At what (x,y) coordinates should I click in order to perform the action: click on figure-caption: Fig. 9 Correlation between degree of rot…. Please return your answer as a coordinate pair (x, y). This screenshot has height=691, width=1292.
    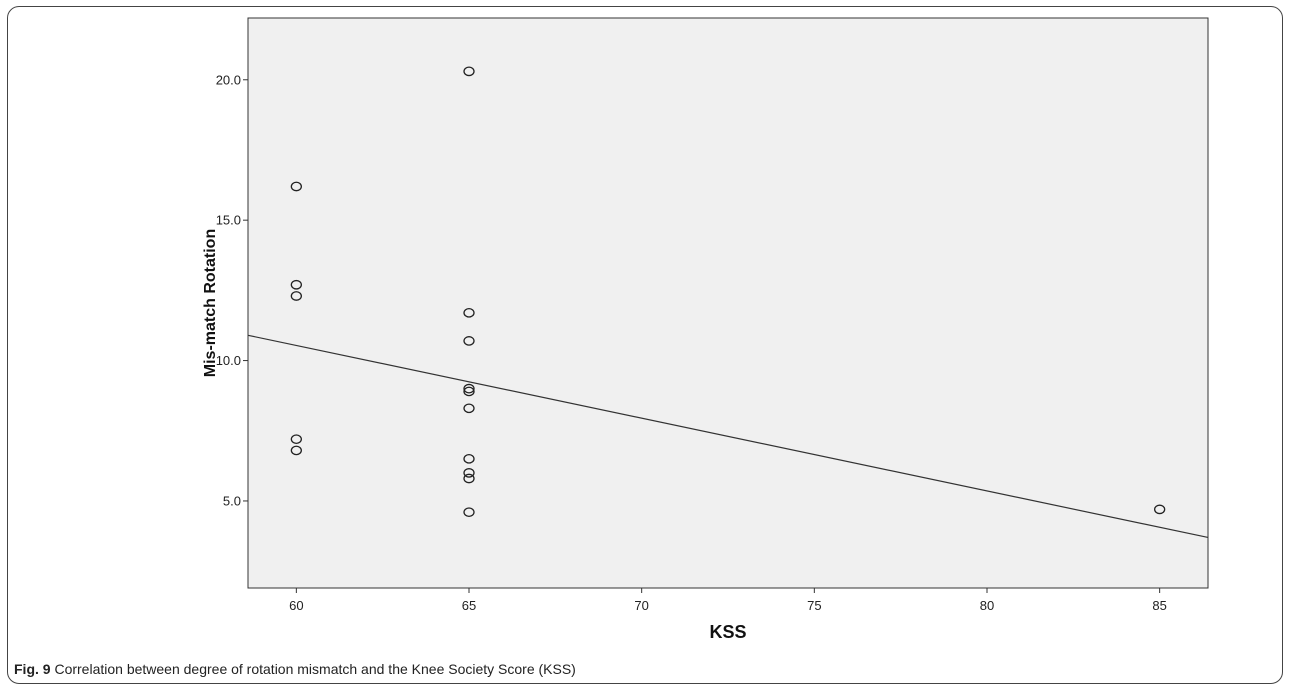
    Looking at the image, I should click on (295, 669).